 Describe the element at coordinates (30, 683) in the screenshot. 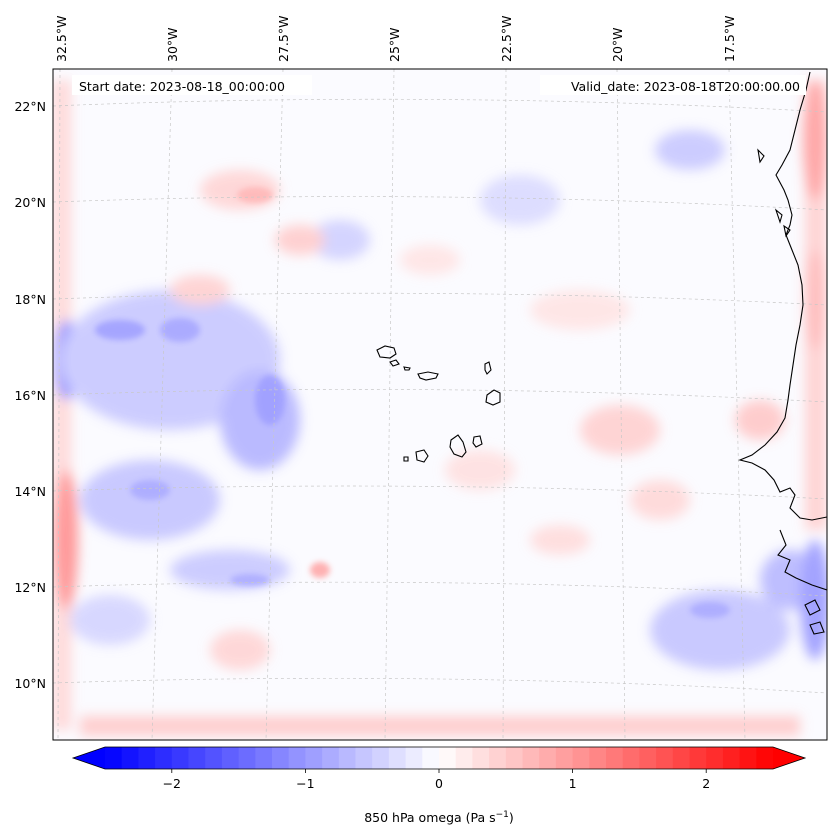

I see `lat-label-10n: 10°N` at that location.